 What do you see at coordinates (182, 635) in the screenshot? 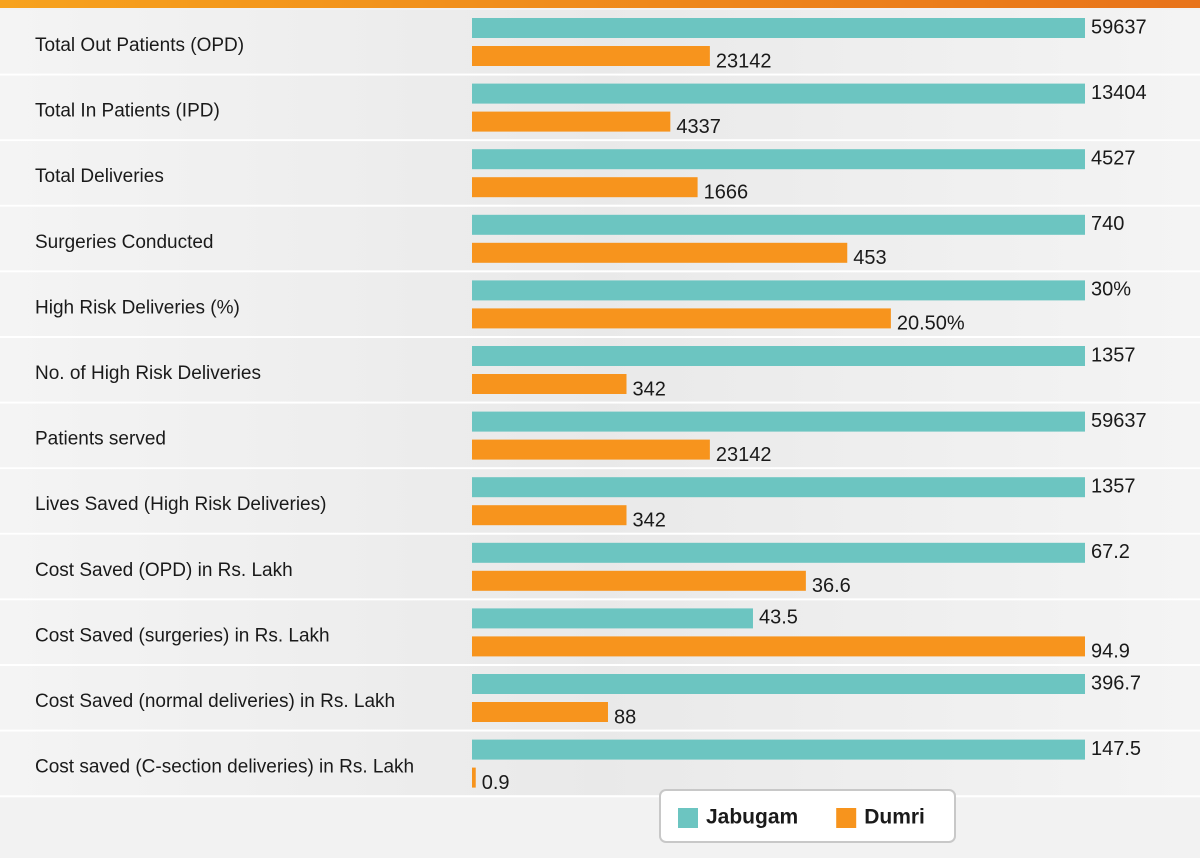
I see `category-label: Cost Saved (surgeries) in Rs. Lakh` at bounding box center [182, 635].